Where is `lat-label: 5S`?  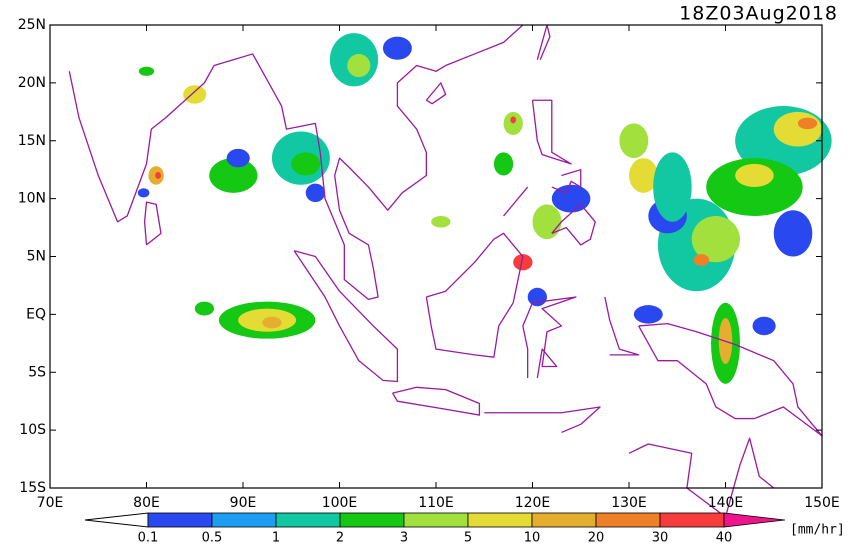
lat-label: 5S is located at coordinates (37, 372).